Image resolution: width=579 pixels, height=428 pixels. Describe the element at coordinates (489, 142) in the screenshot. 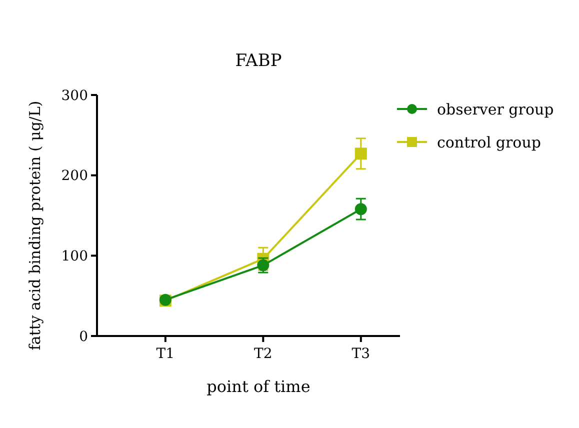

I see `legend-label: control group` at that location.